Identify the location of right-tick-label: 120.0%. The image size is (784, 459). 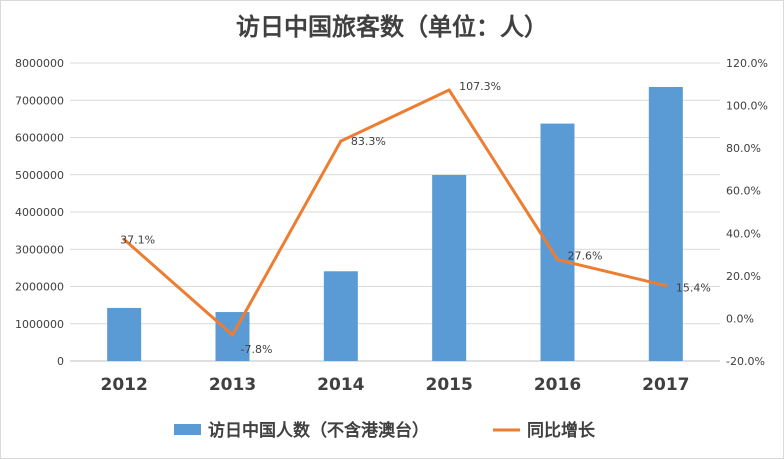
(747, 63).